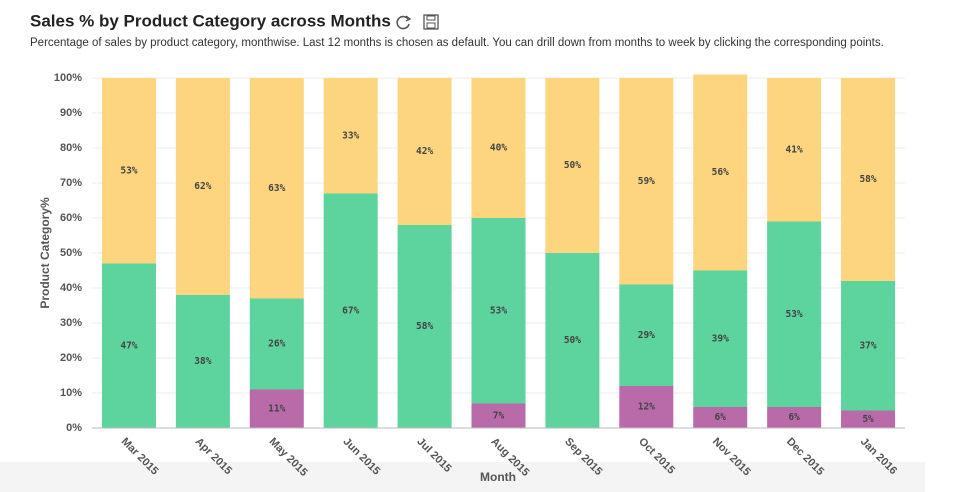  What do you see at coordinates (45, 253) in the screenshot?
I see `y-axis-title: Product Category%` at bounding box center [45, 253].